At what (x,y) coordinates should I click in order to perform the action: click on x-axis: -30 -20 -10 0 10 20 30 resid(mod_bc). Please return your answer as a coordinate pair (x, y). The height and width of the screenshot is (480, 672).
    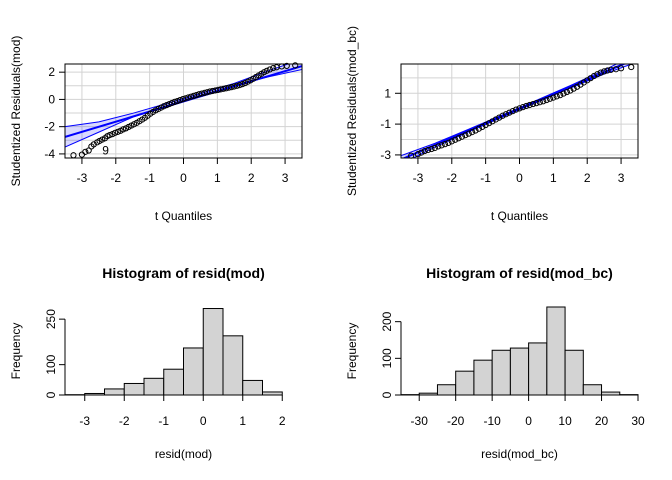
    Looking at the image, I should click on (528, 427).